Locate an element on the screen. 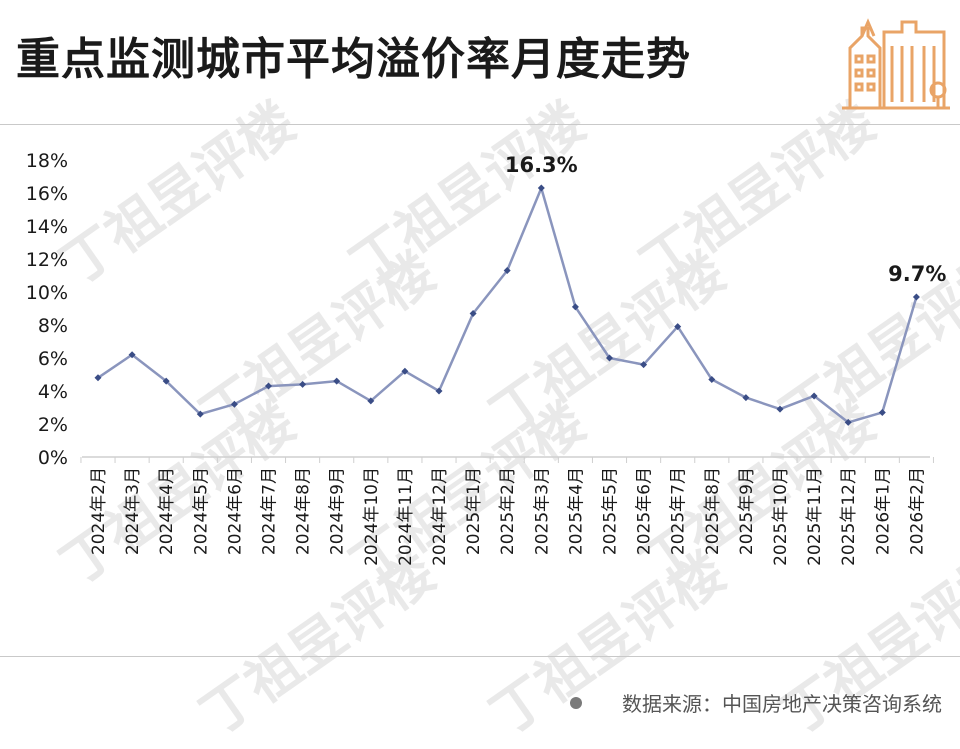 The width and height of the screenshot is (960, 749). x-tick-label: 2024年10月 is located at coordinates (372, 516).